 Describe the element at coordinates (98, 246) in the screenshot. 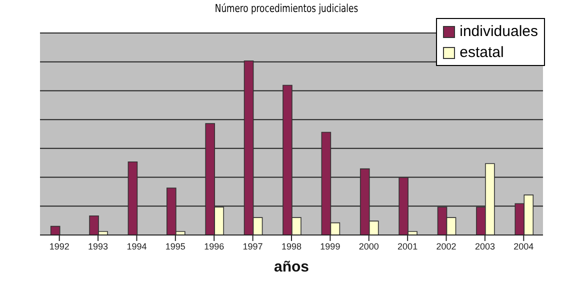

I see `x-tick-label: 1993` at that location.